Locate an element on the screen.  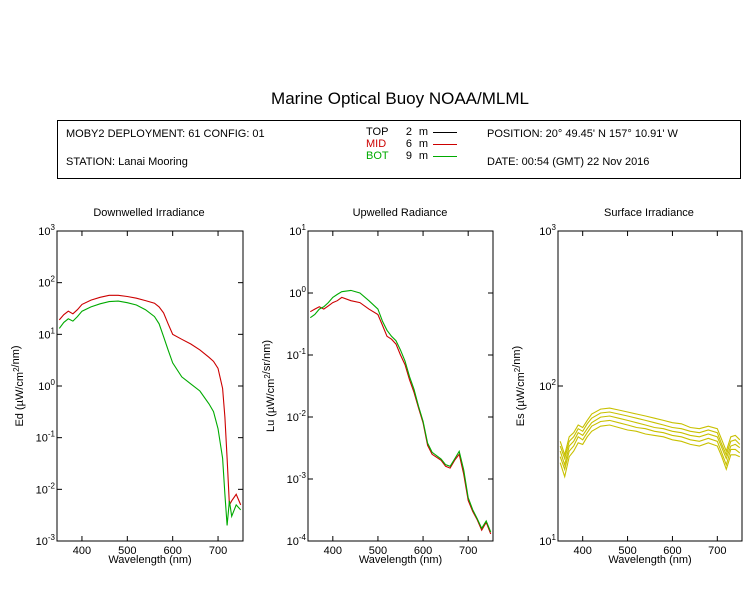
legend-top-unit: m is located at coordinates (423, 132).